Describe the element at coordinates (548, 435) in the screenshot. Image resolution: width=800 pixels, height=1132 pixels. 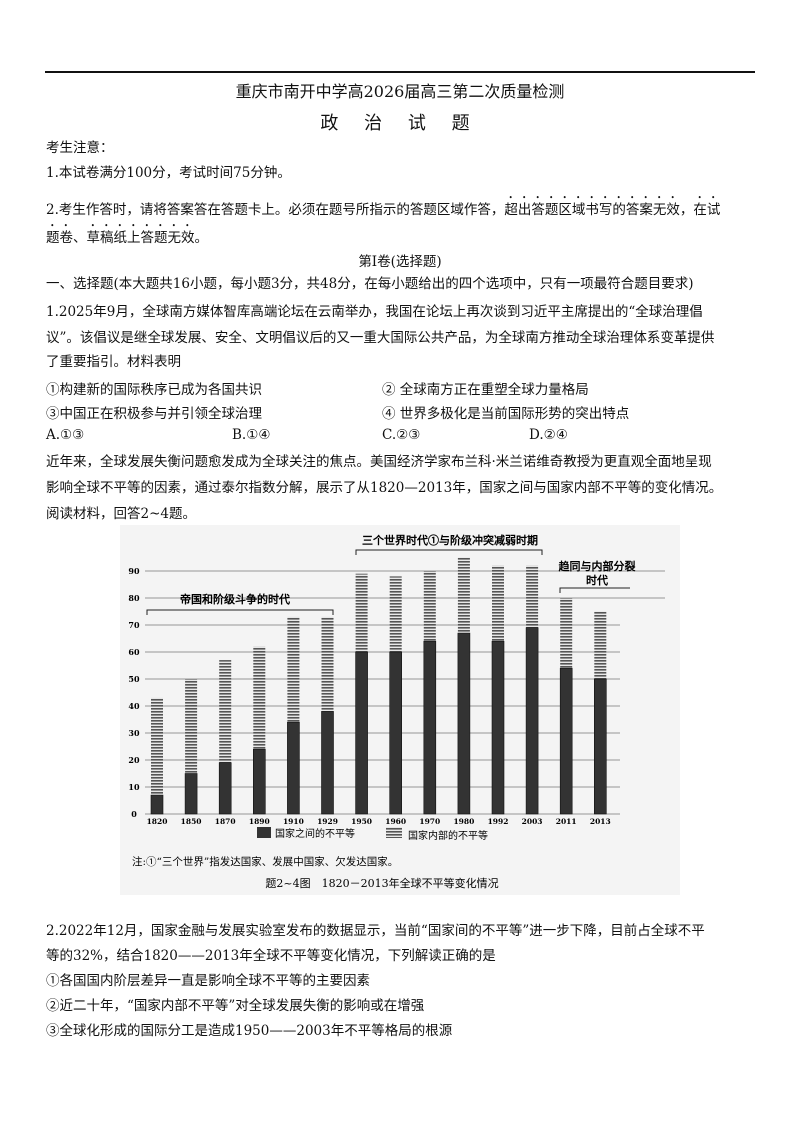
I see `q1-option-d: D.②④` at that location.